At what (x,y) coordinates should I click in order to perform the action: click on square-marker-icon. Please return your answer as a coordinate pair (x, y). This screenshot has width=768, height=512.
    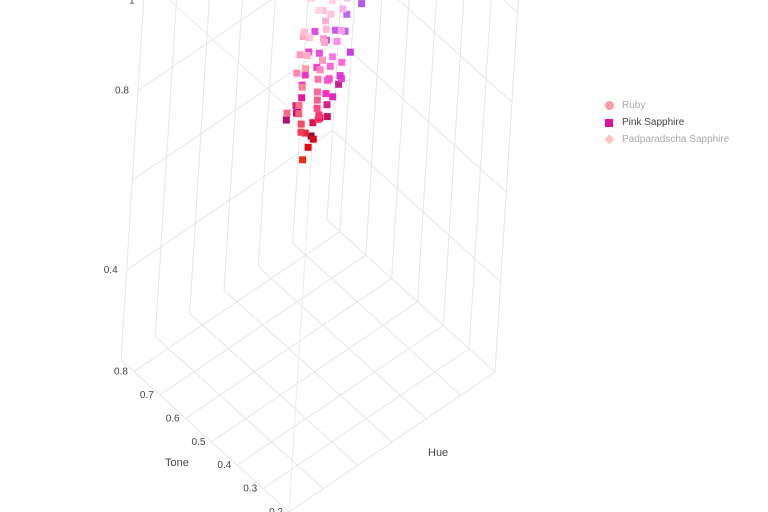
    Looking at the image, I should click on (609, 123).